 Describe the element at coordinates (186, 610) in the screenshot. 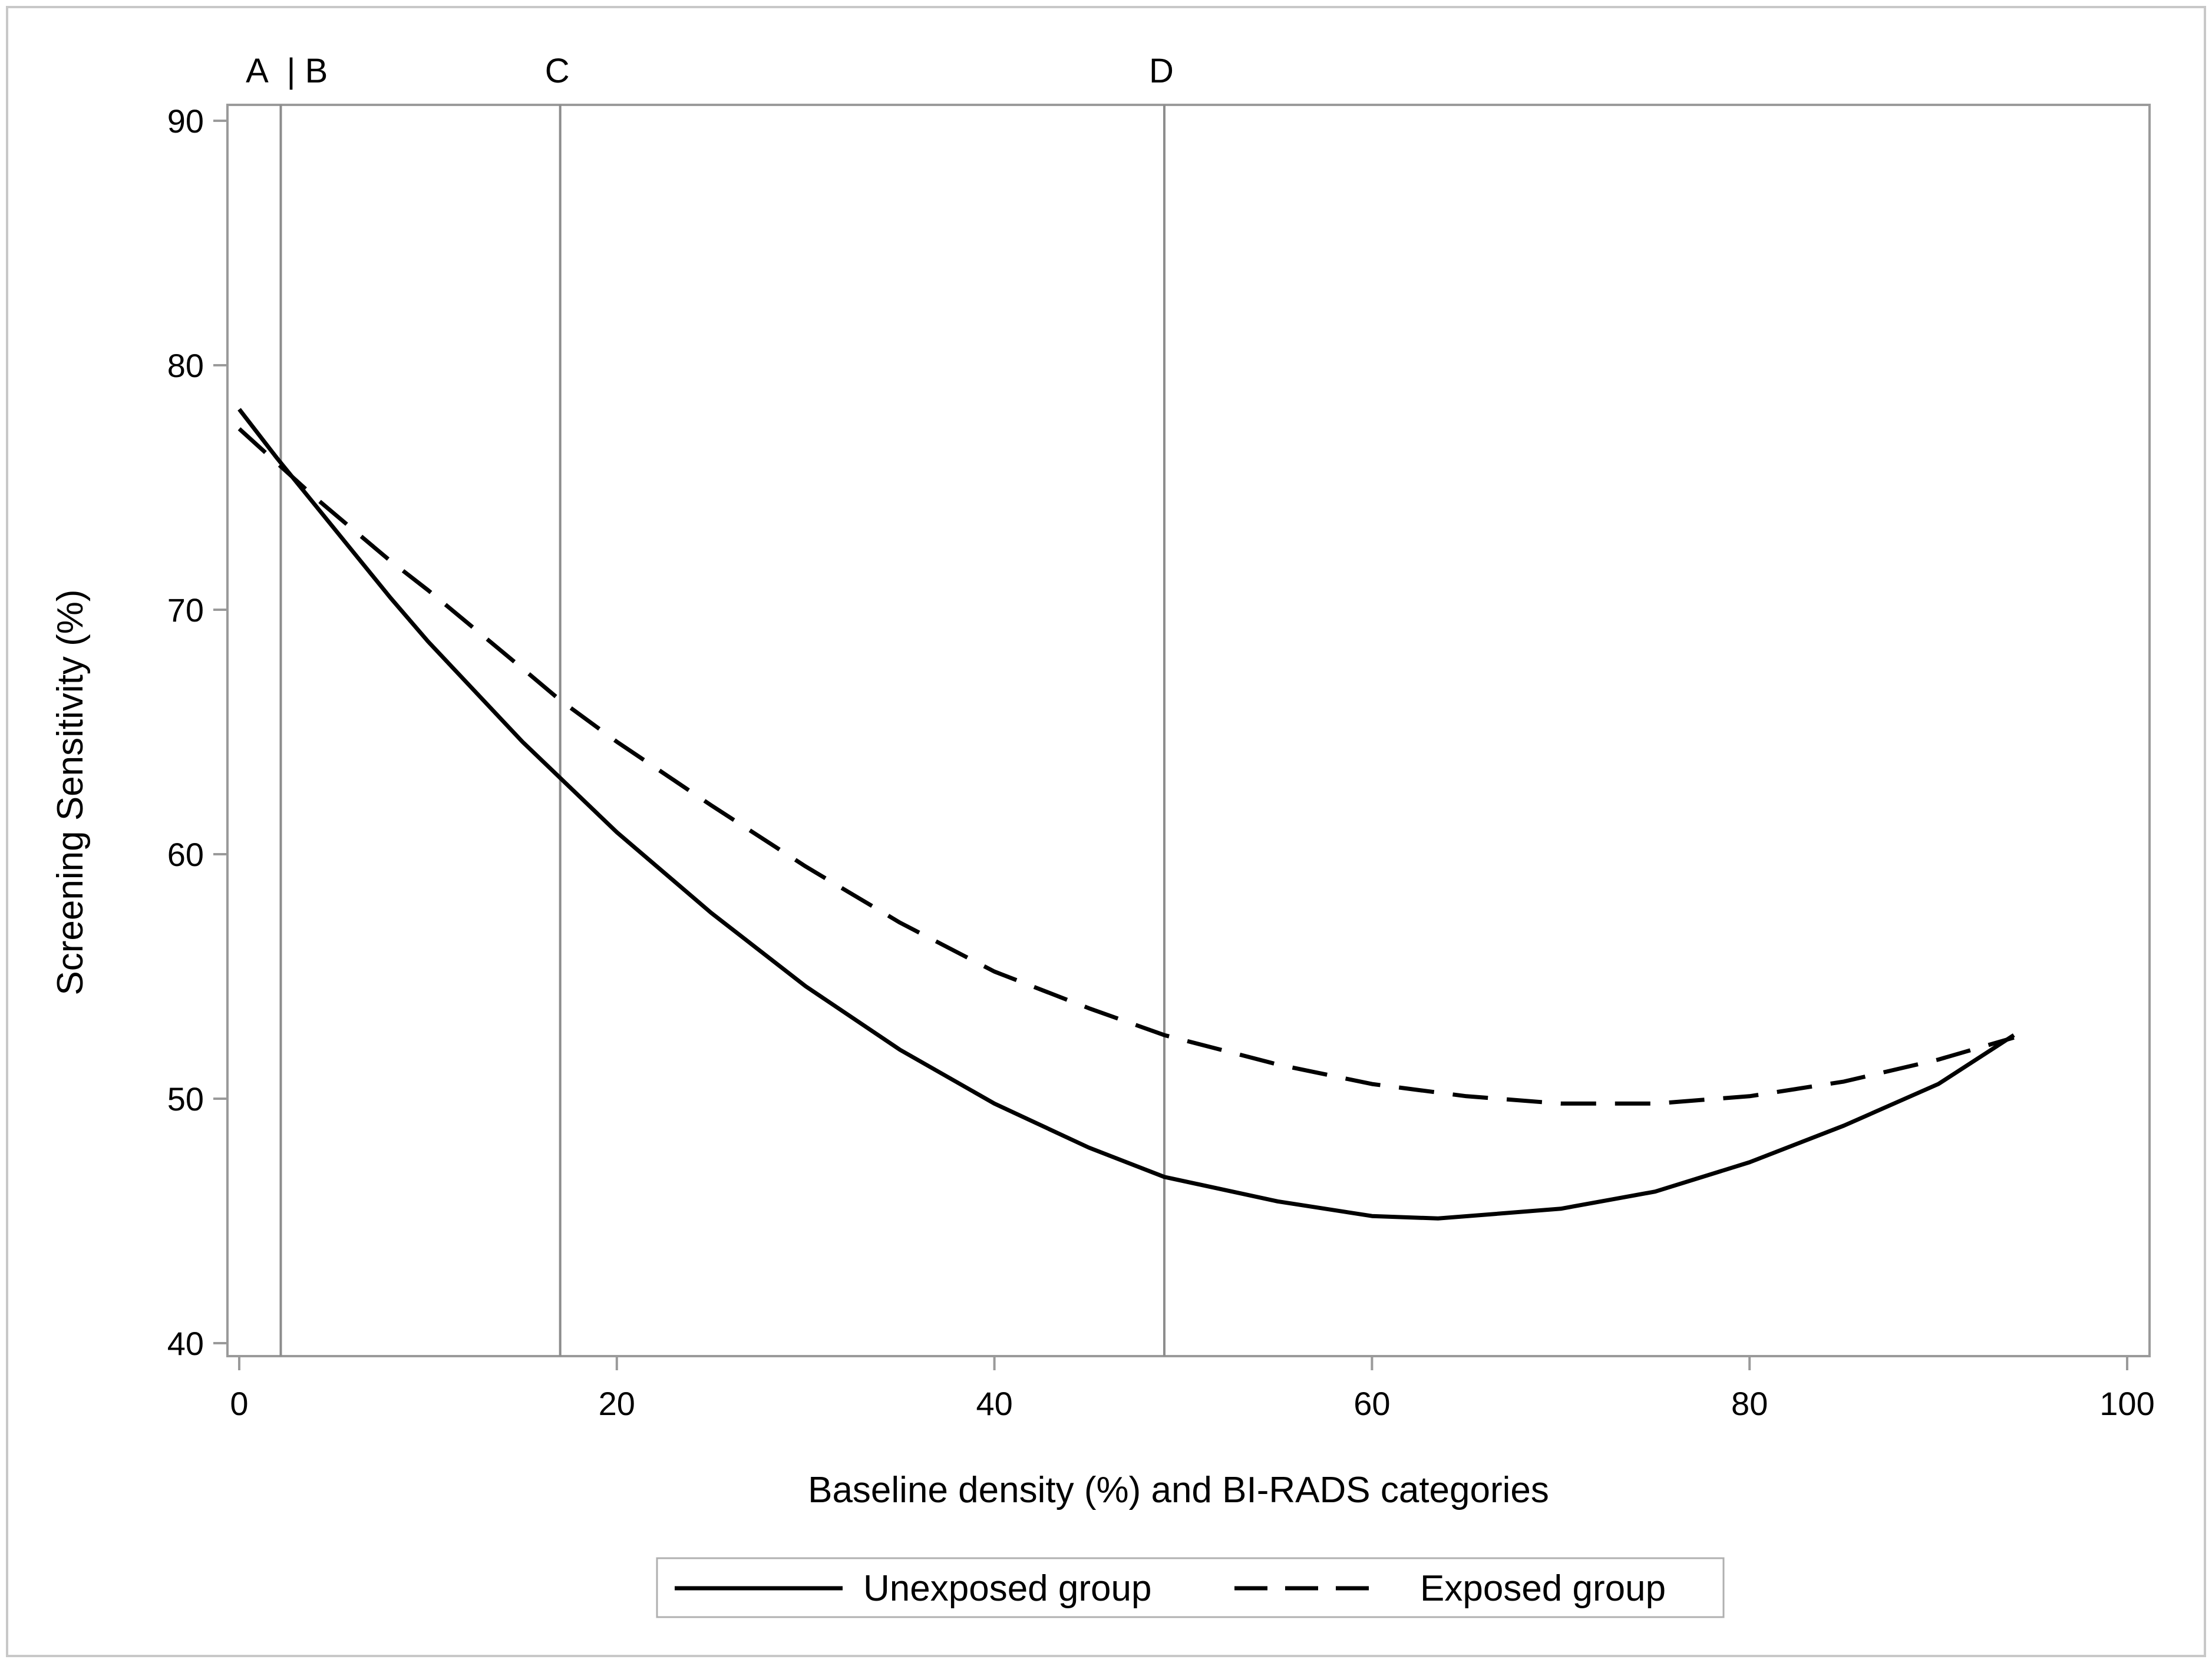

I see `y-tick-label-70: 70` at that location.